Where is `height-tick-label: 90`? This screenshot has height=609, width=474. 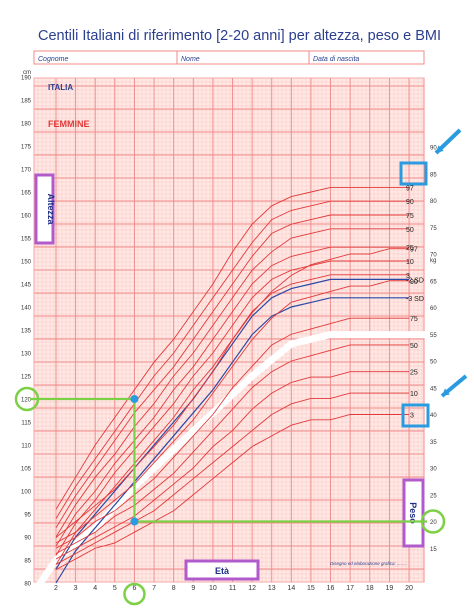 height-tick-label: 90 is located at coordinates (27, 539).